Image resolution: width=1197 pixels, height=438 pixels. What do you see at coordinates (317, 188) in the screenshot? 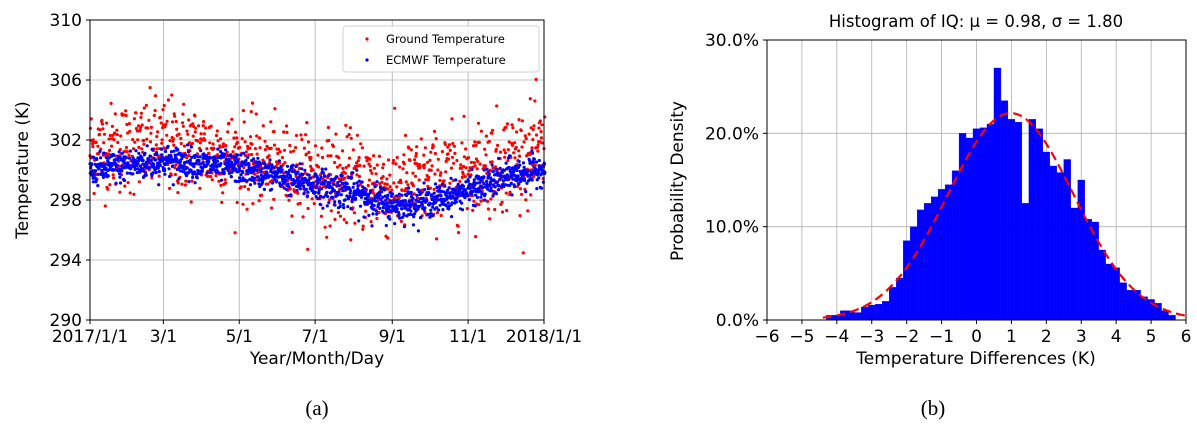
I see `ecmwf-temperature-series` at bounding box center [317, 188].